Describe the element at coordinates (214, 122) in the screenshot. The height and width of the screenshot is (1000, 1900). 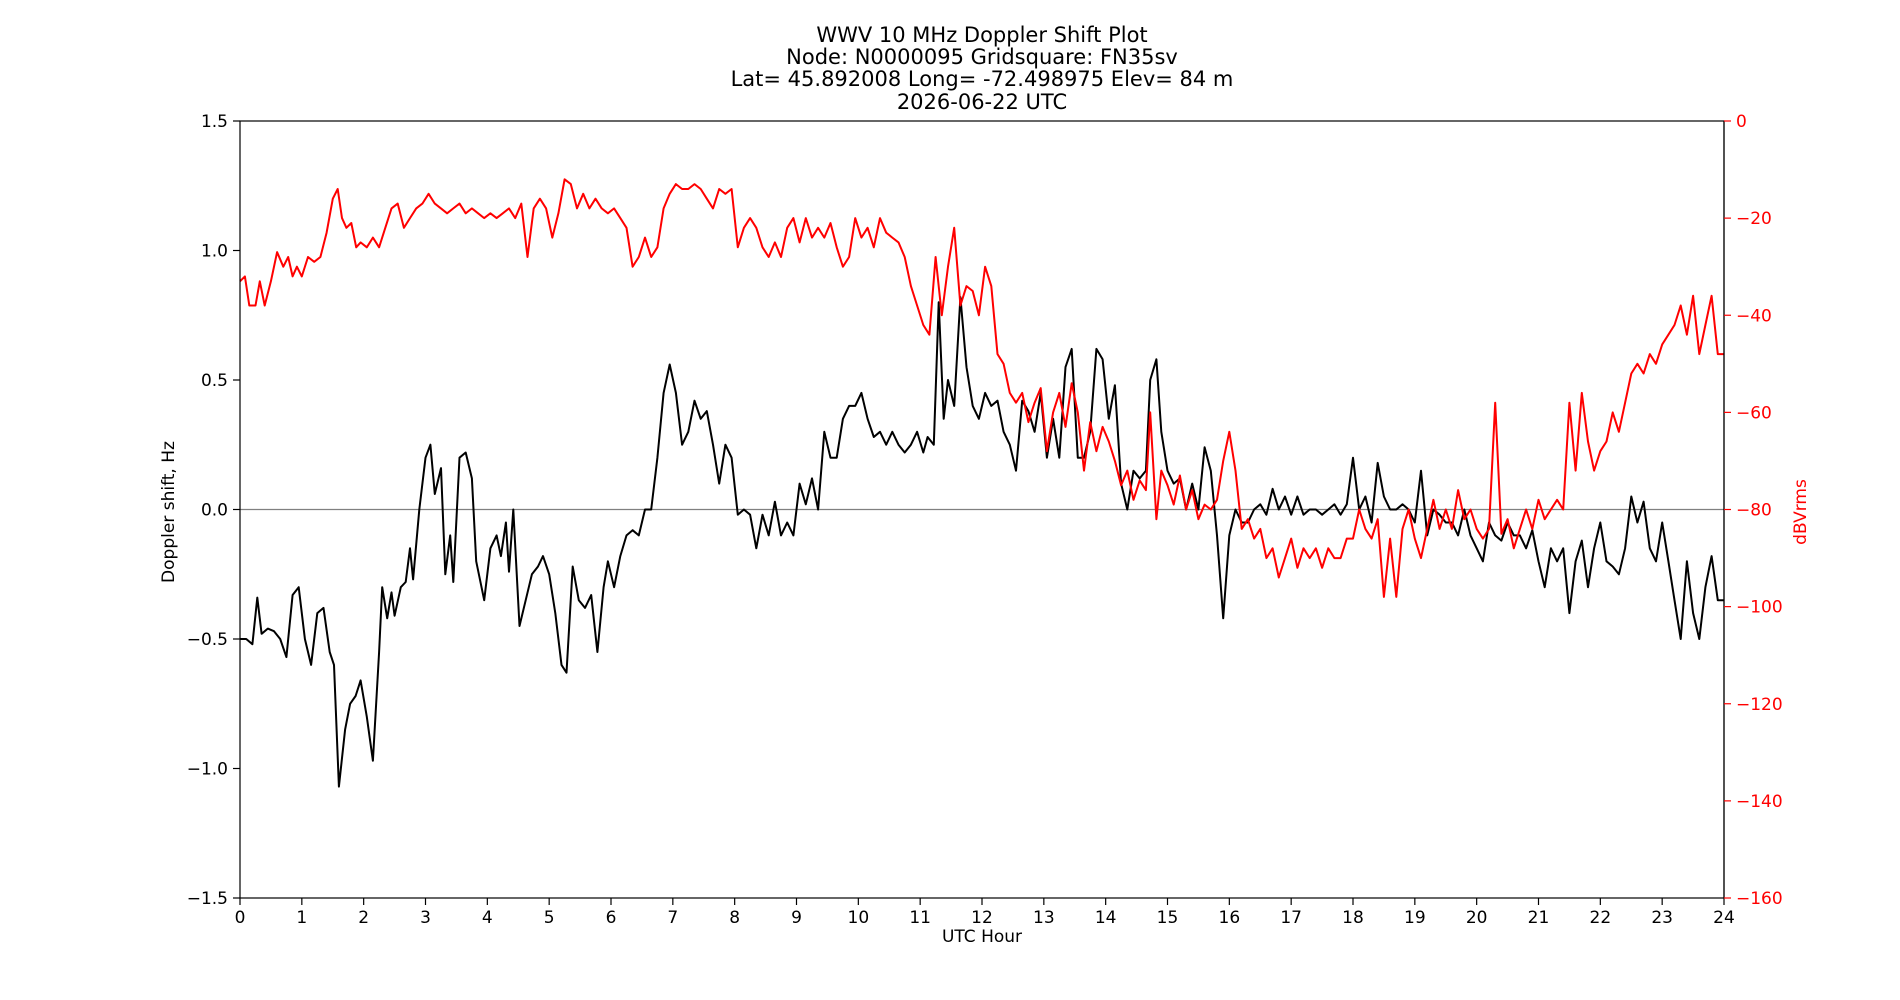
I see `y-left-tick-label: 1.5` at that location.